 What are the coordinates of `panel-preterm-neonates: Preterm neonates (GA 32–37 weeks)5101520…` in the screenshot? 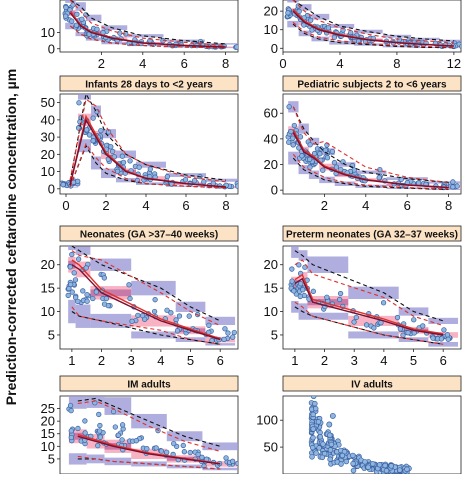 It's located at (362, 297).